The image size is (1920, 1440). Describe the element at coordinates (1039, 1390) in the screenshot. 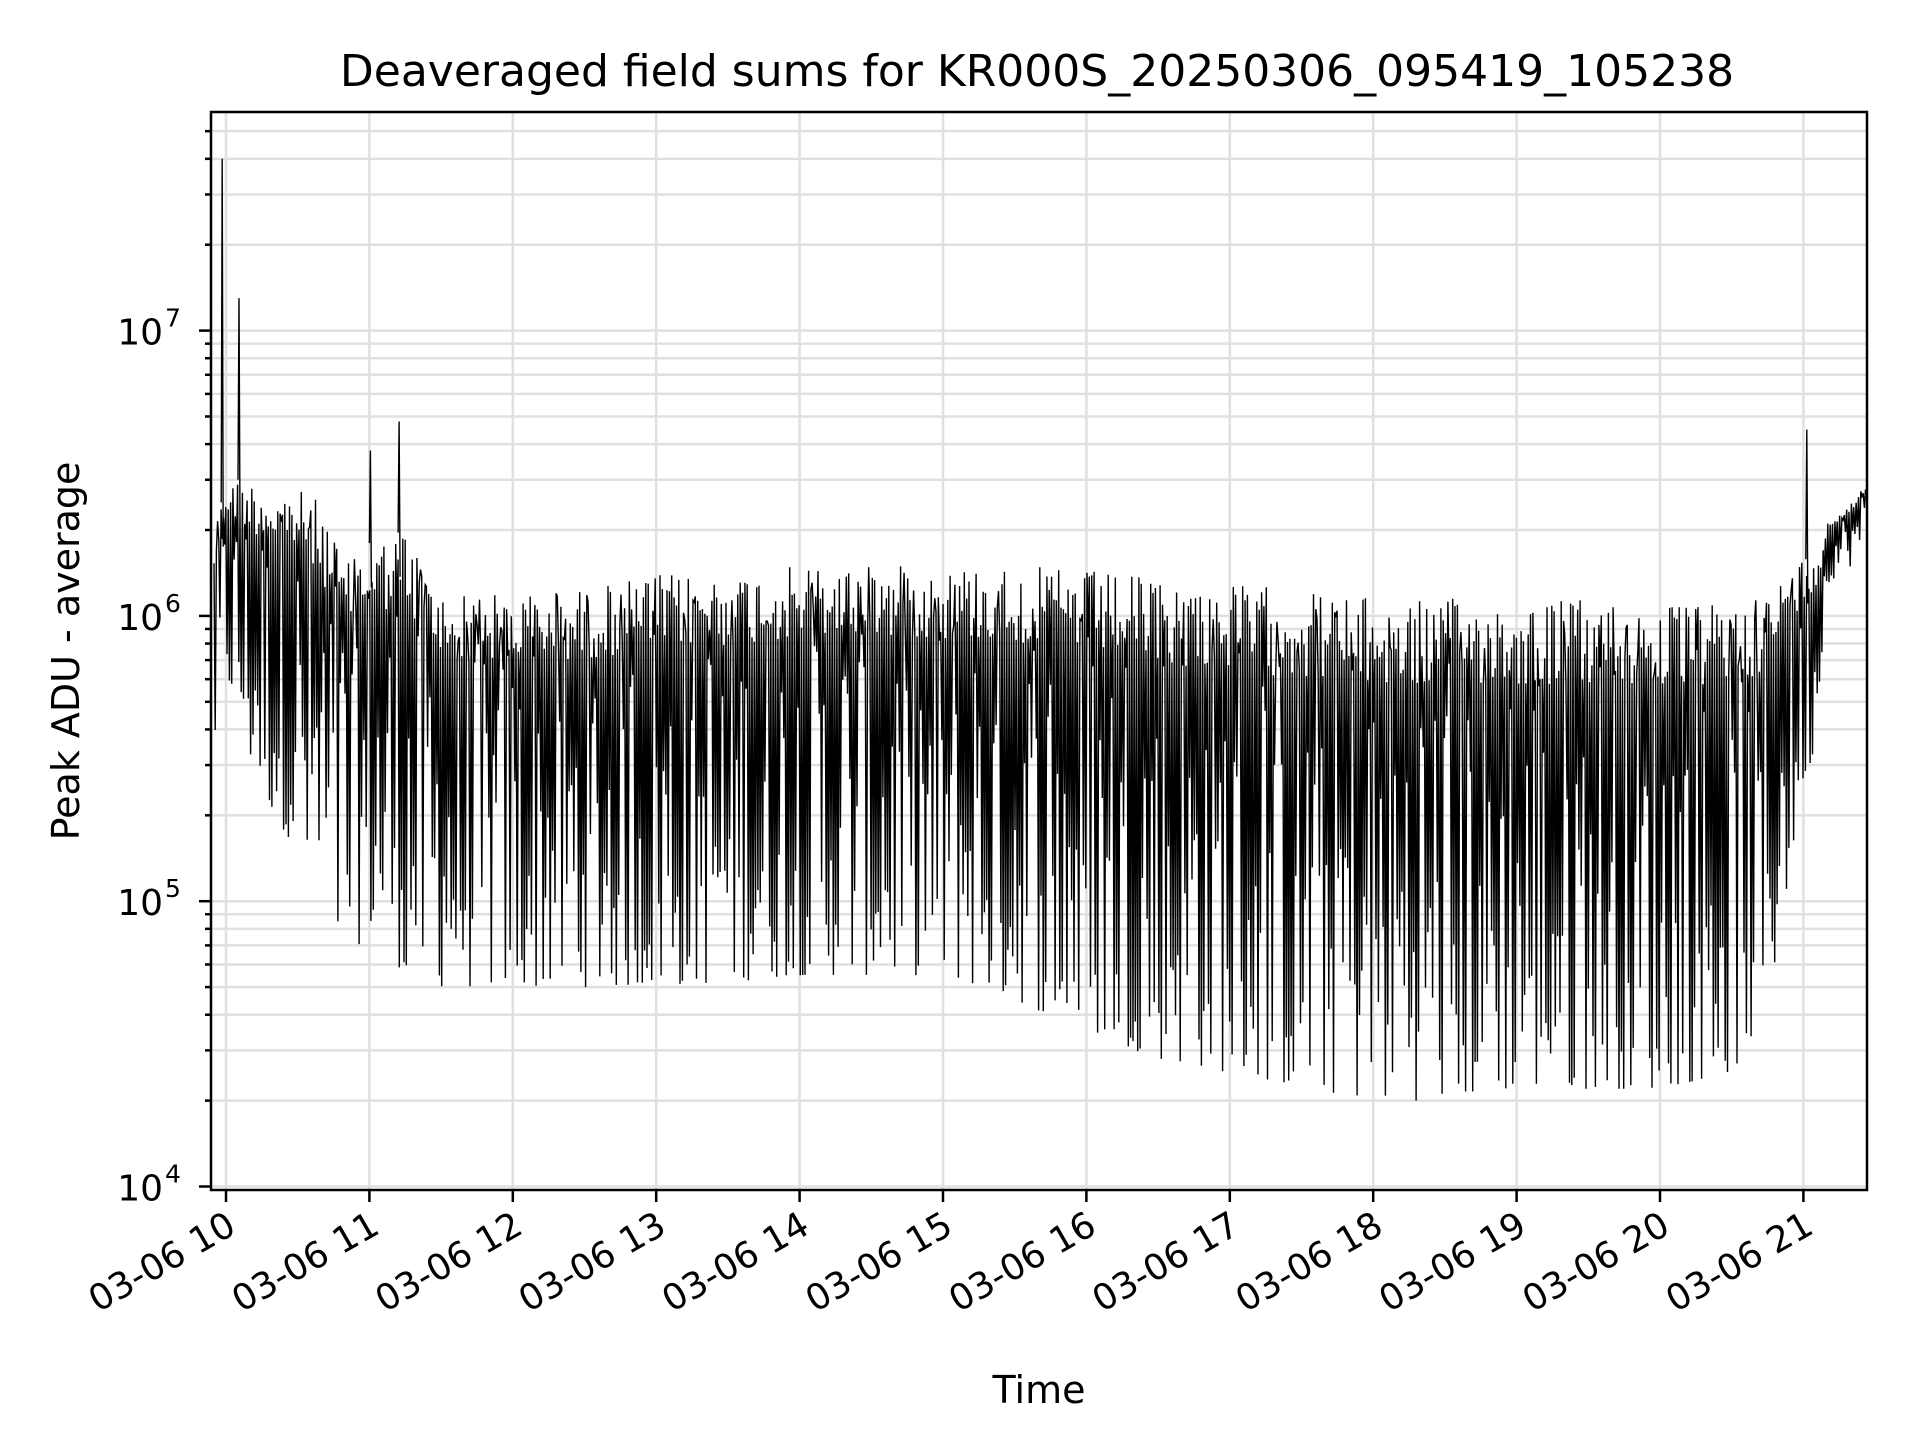

I see `x-axis-label: Time` at that location.